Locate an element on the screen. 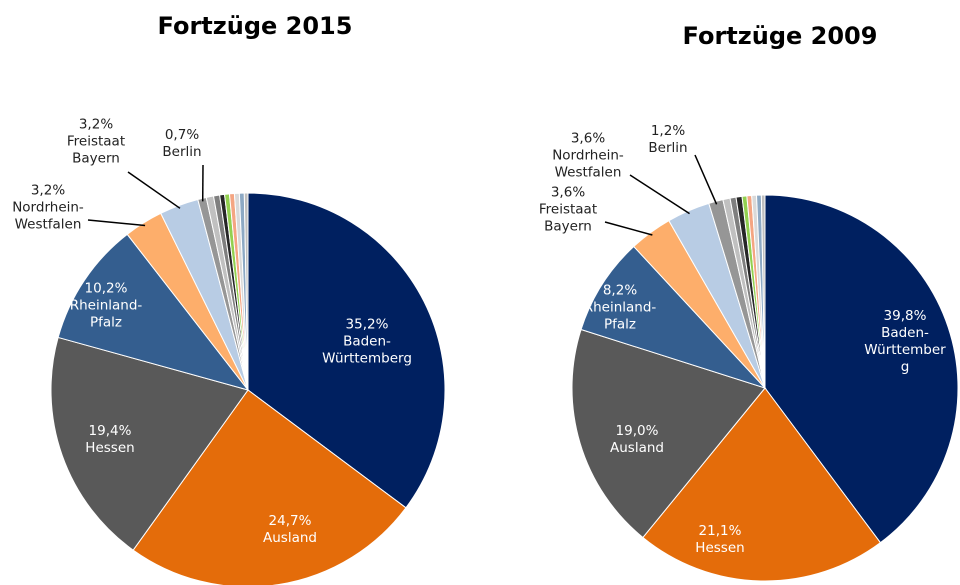 This screenshot has width=960, height=585. slice-label: 3,6% Nordrhein-Westfalen is located at coordinates (588, 156).